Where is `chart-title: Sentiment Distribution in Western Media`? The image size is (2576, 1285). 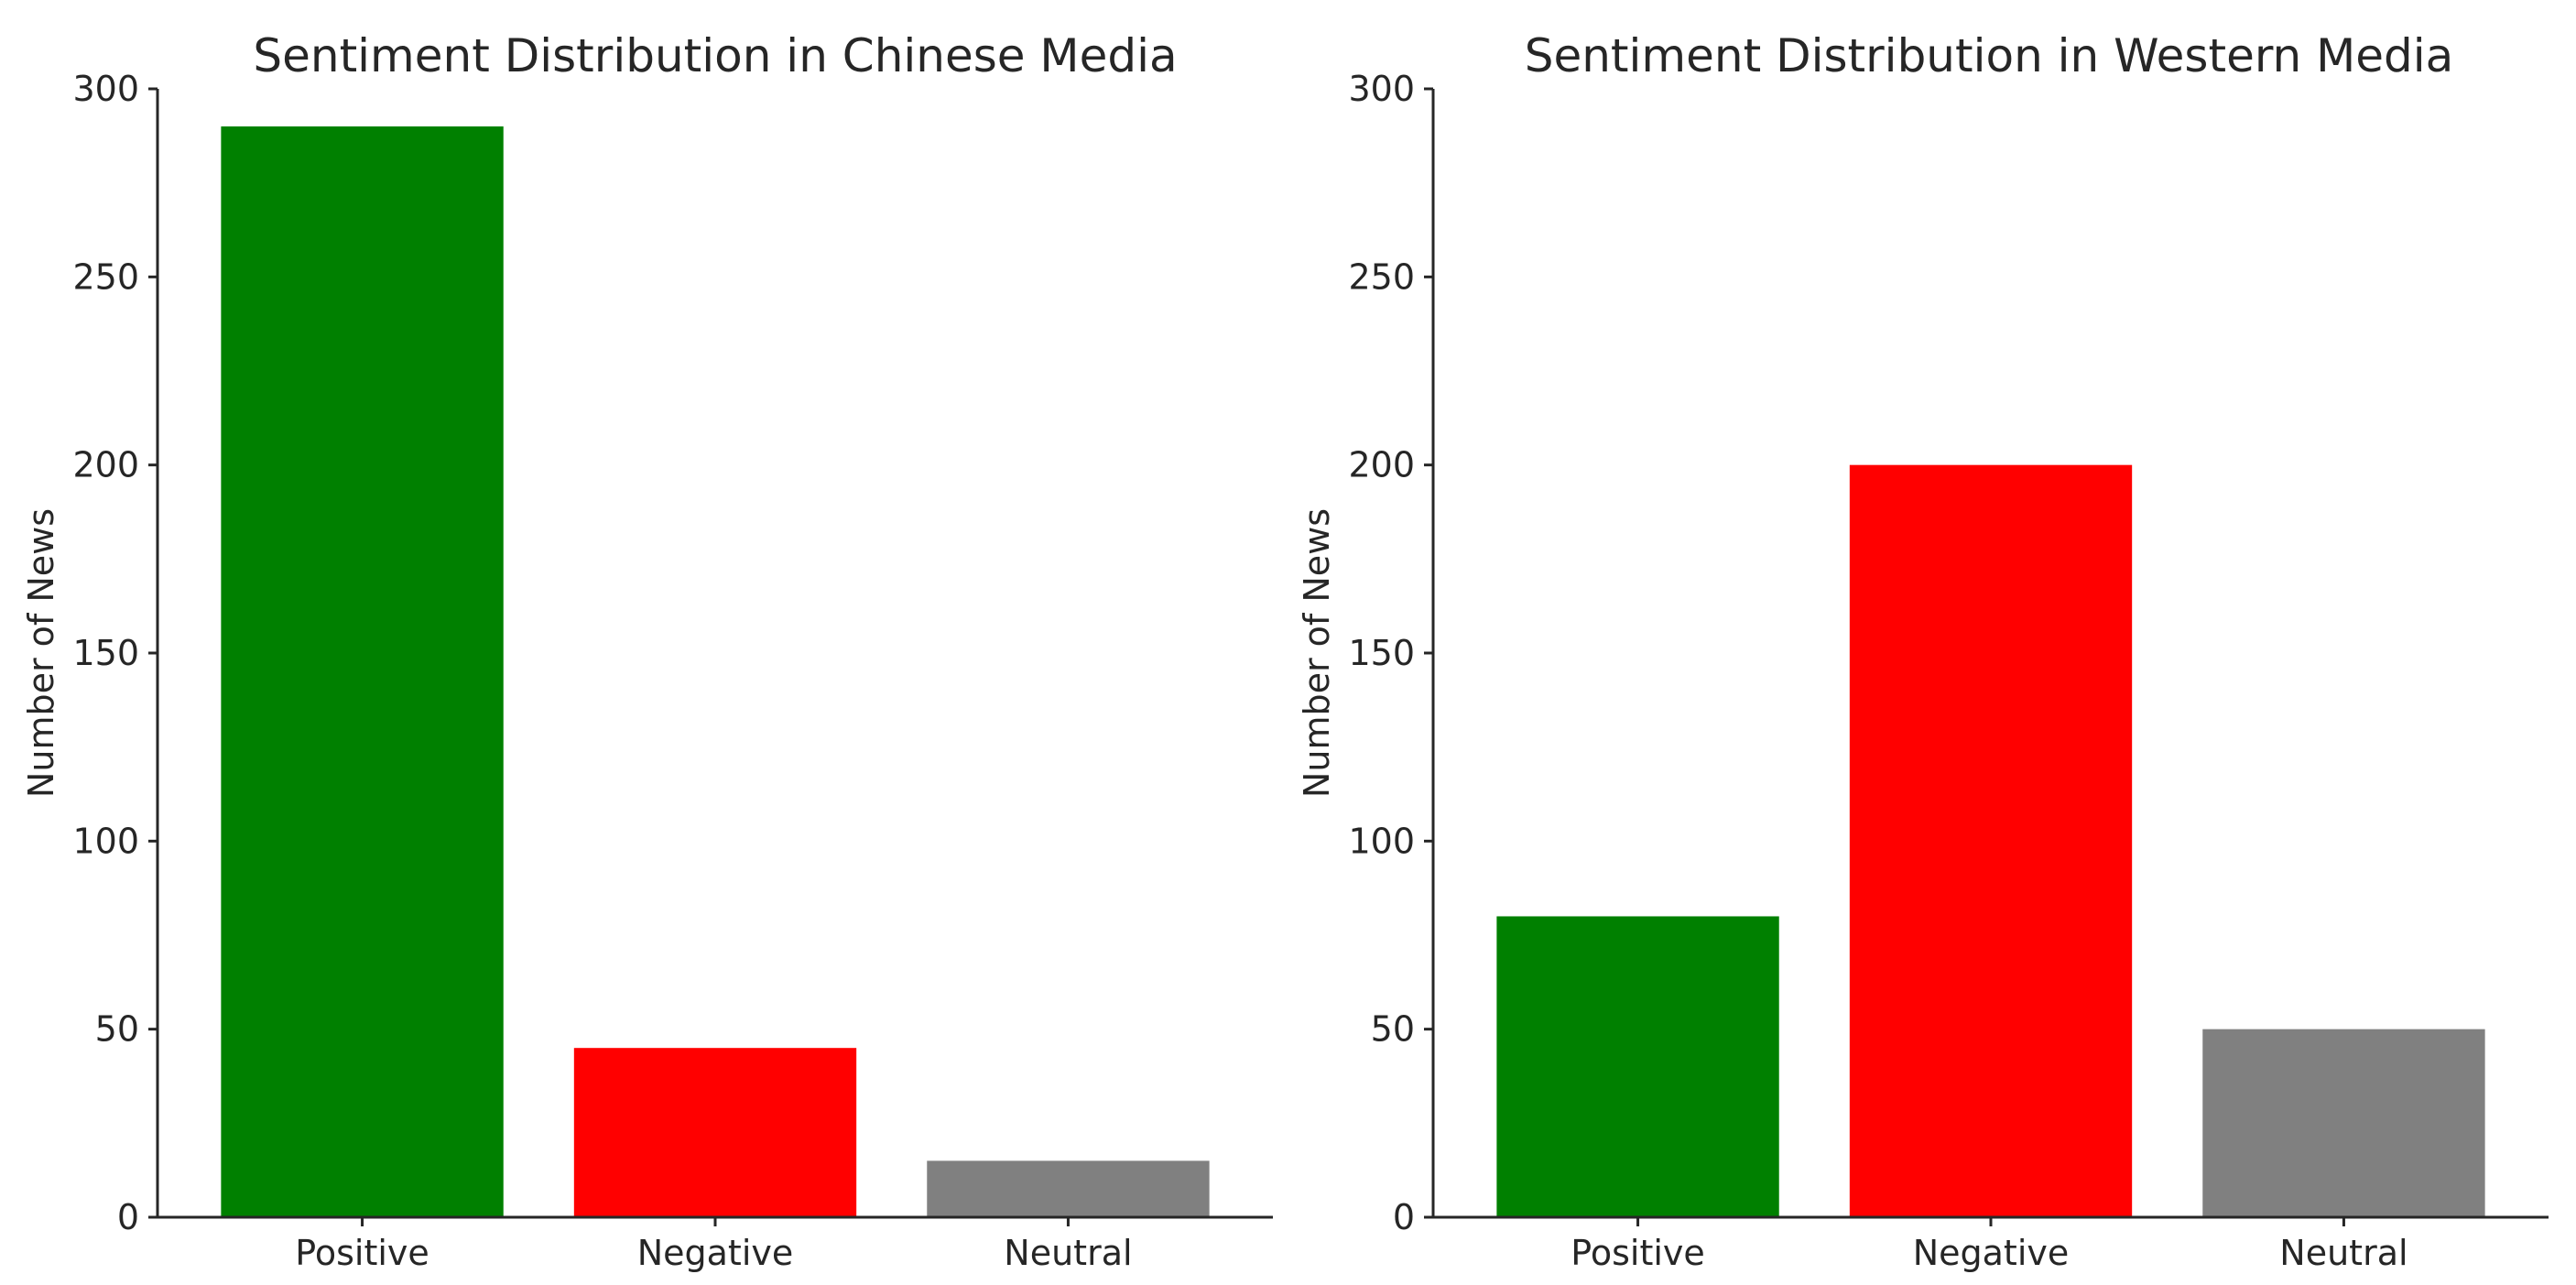
chart-title: Sentiment Distribution in Western Media is located at coordinates (1989, 55).